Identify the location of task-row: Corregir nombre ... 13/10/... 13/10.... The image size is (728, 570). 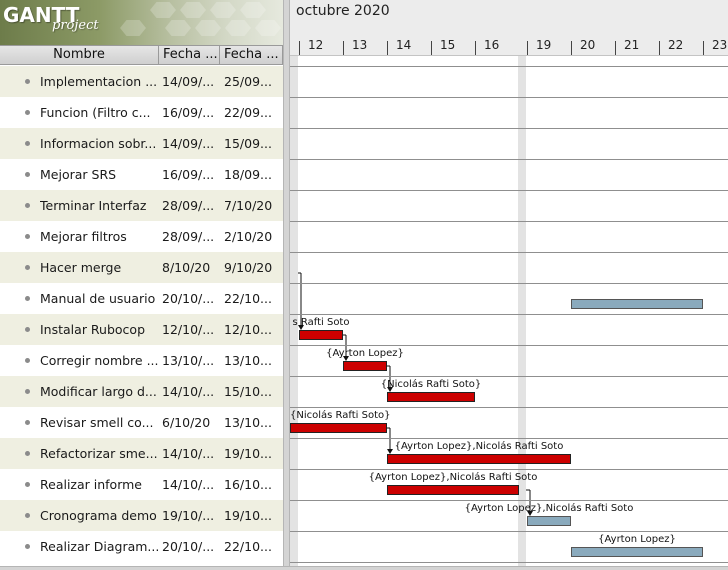
(141, 360).